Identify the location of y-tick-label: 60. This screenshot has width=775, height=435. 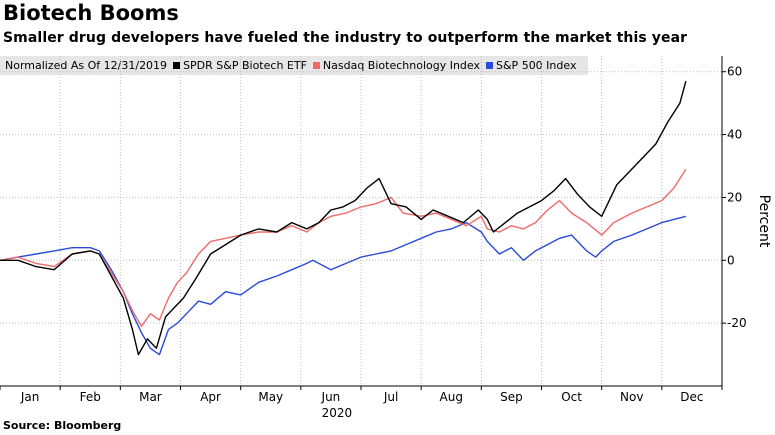
(734, 72).